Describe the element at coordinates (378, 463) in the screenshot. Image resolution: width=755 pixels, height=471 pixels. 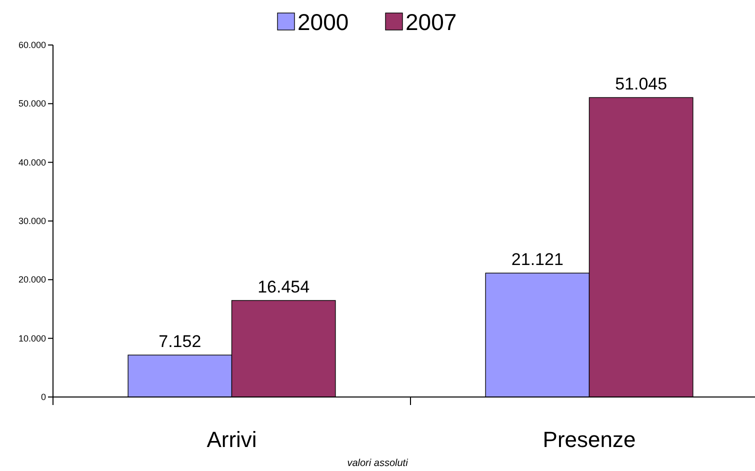
I see `text: valori assoluti` at that location.